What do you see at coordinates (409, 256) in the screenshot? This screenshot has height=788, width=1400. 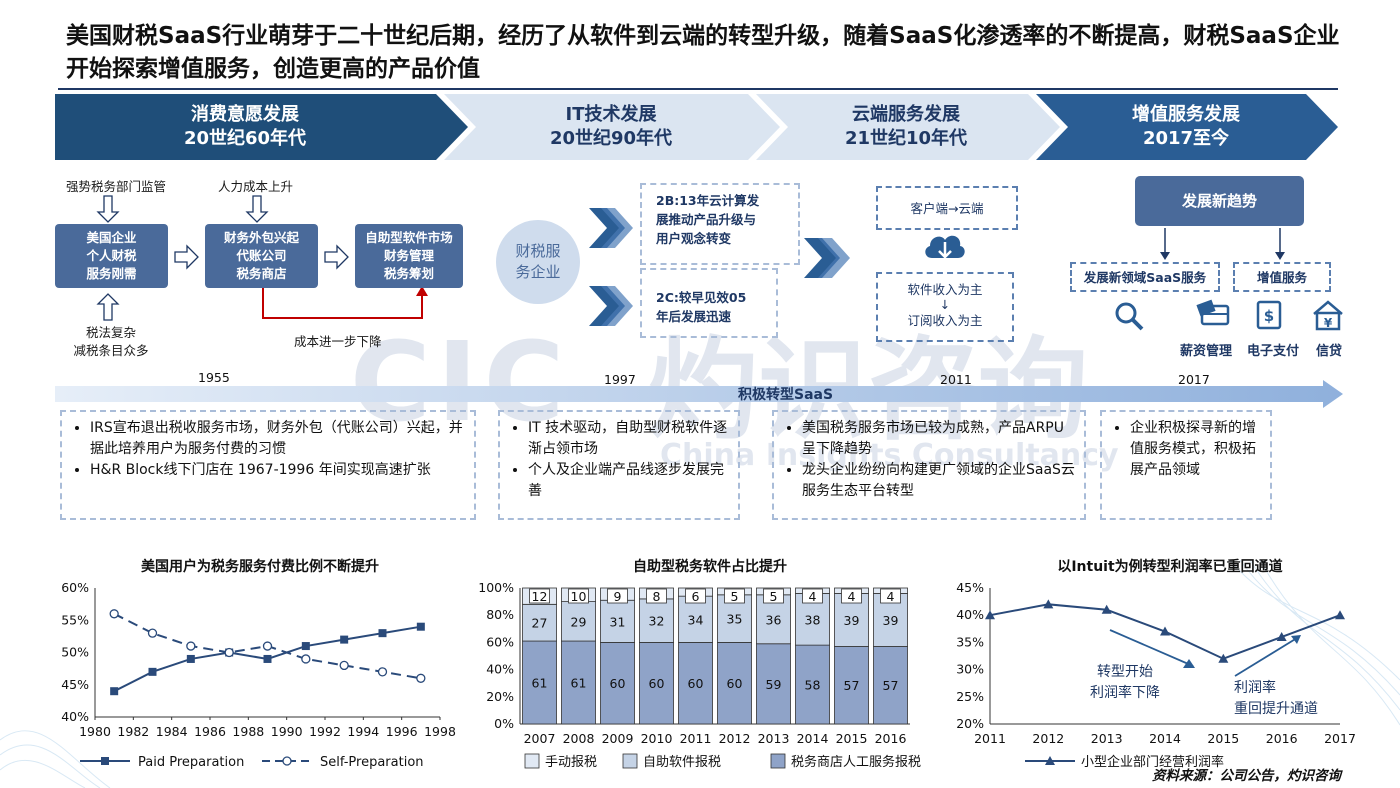 I see `box-self-service: 自助型软件市场 财务管理 税务筹划` at bounding box center [409, 256].